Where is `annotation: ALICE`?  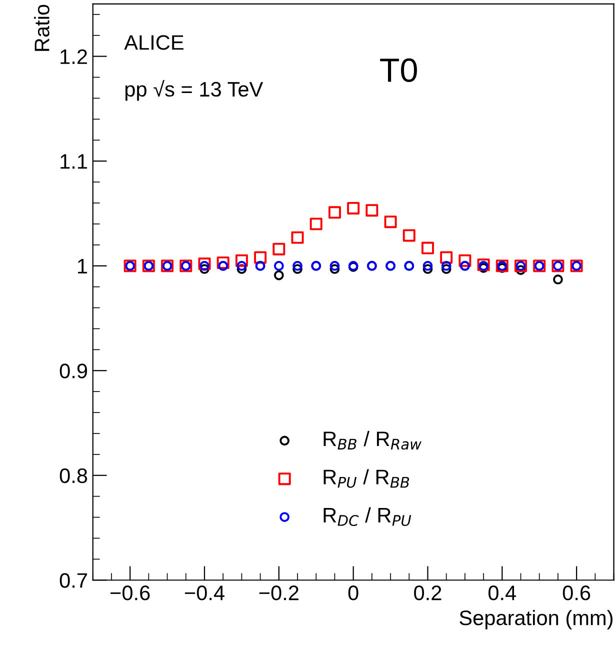 annotation: ALICE is located at coordinates (154, 42).